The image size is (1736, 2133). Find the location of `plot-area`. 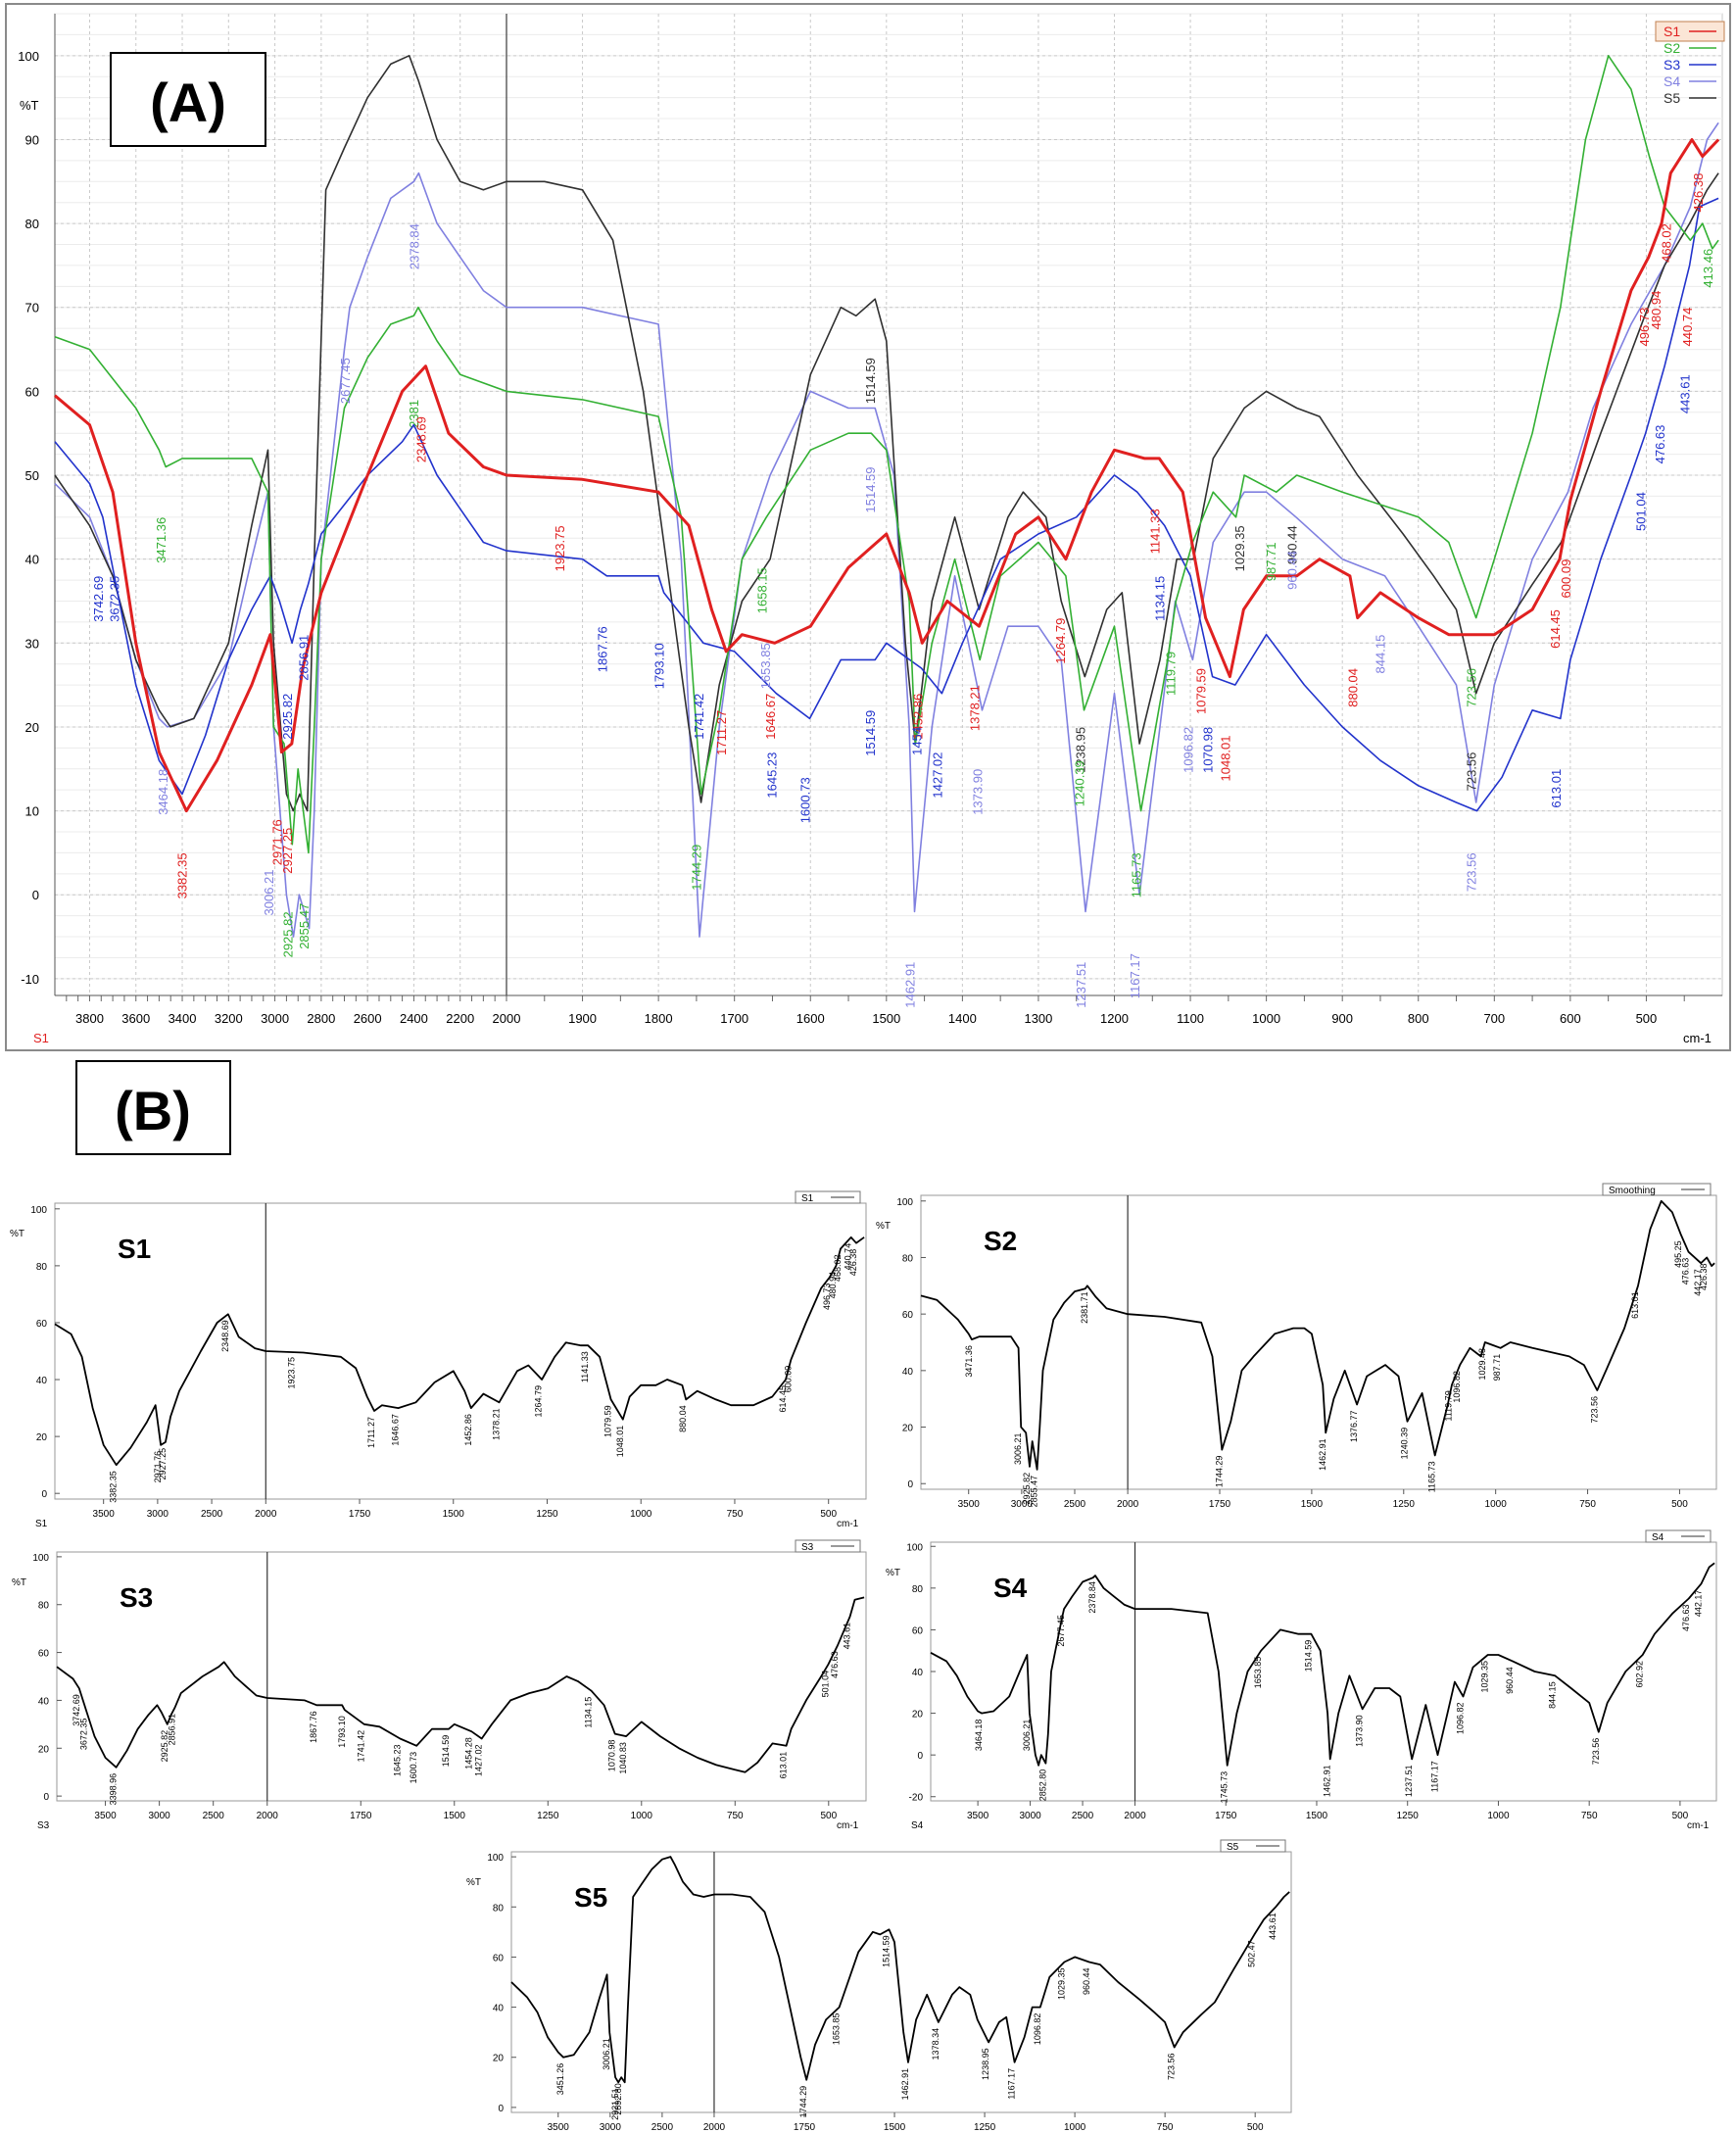

plot-area is located at coordinates (1318, 1342).